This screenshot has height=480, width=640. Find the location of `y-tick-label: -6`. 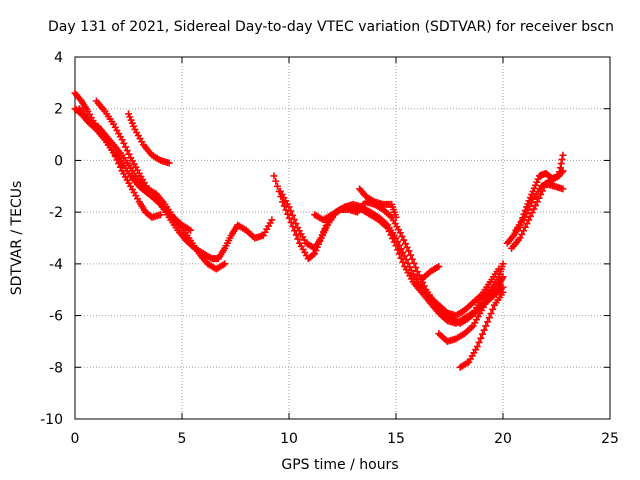

y-tick-label: -6 is located at coordinates (56, 317).